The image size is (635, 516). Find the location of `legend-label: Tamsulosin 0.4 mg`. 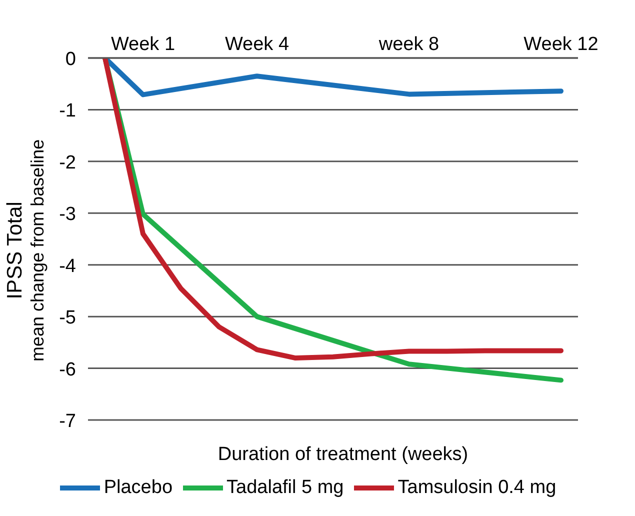

legend-label: Tamsulosin 0.4 mg is located at coordinates (477, 487).